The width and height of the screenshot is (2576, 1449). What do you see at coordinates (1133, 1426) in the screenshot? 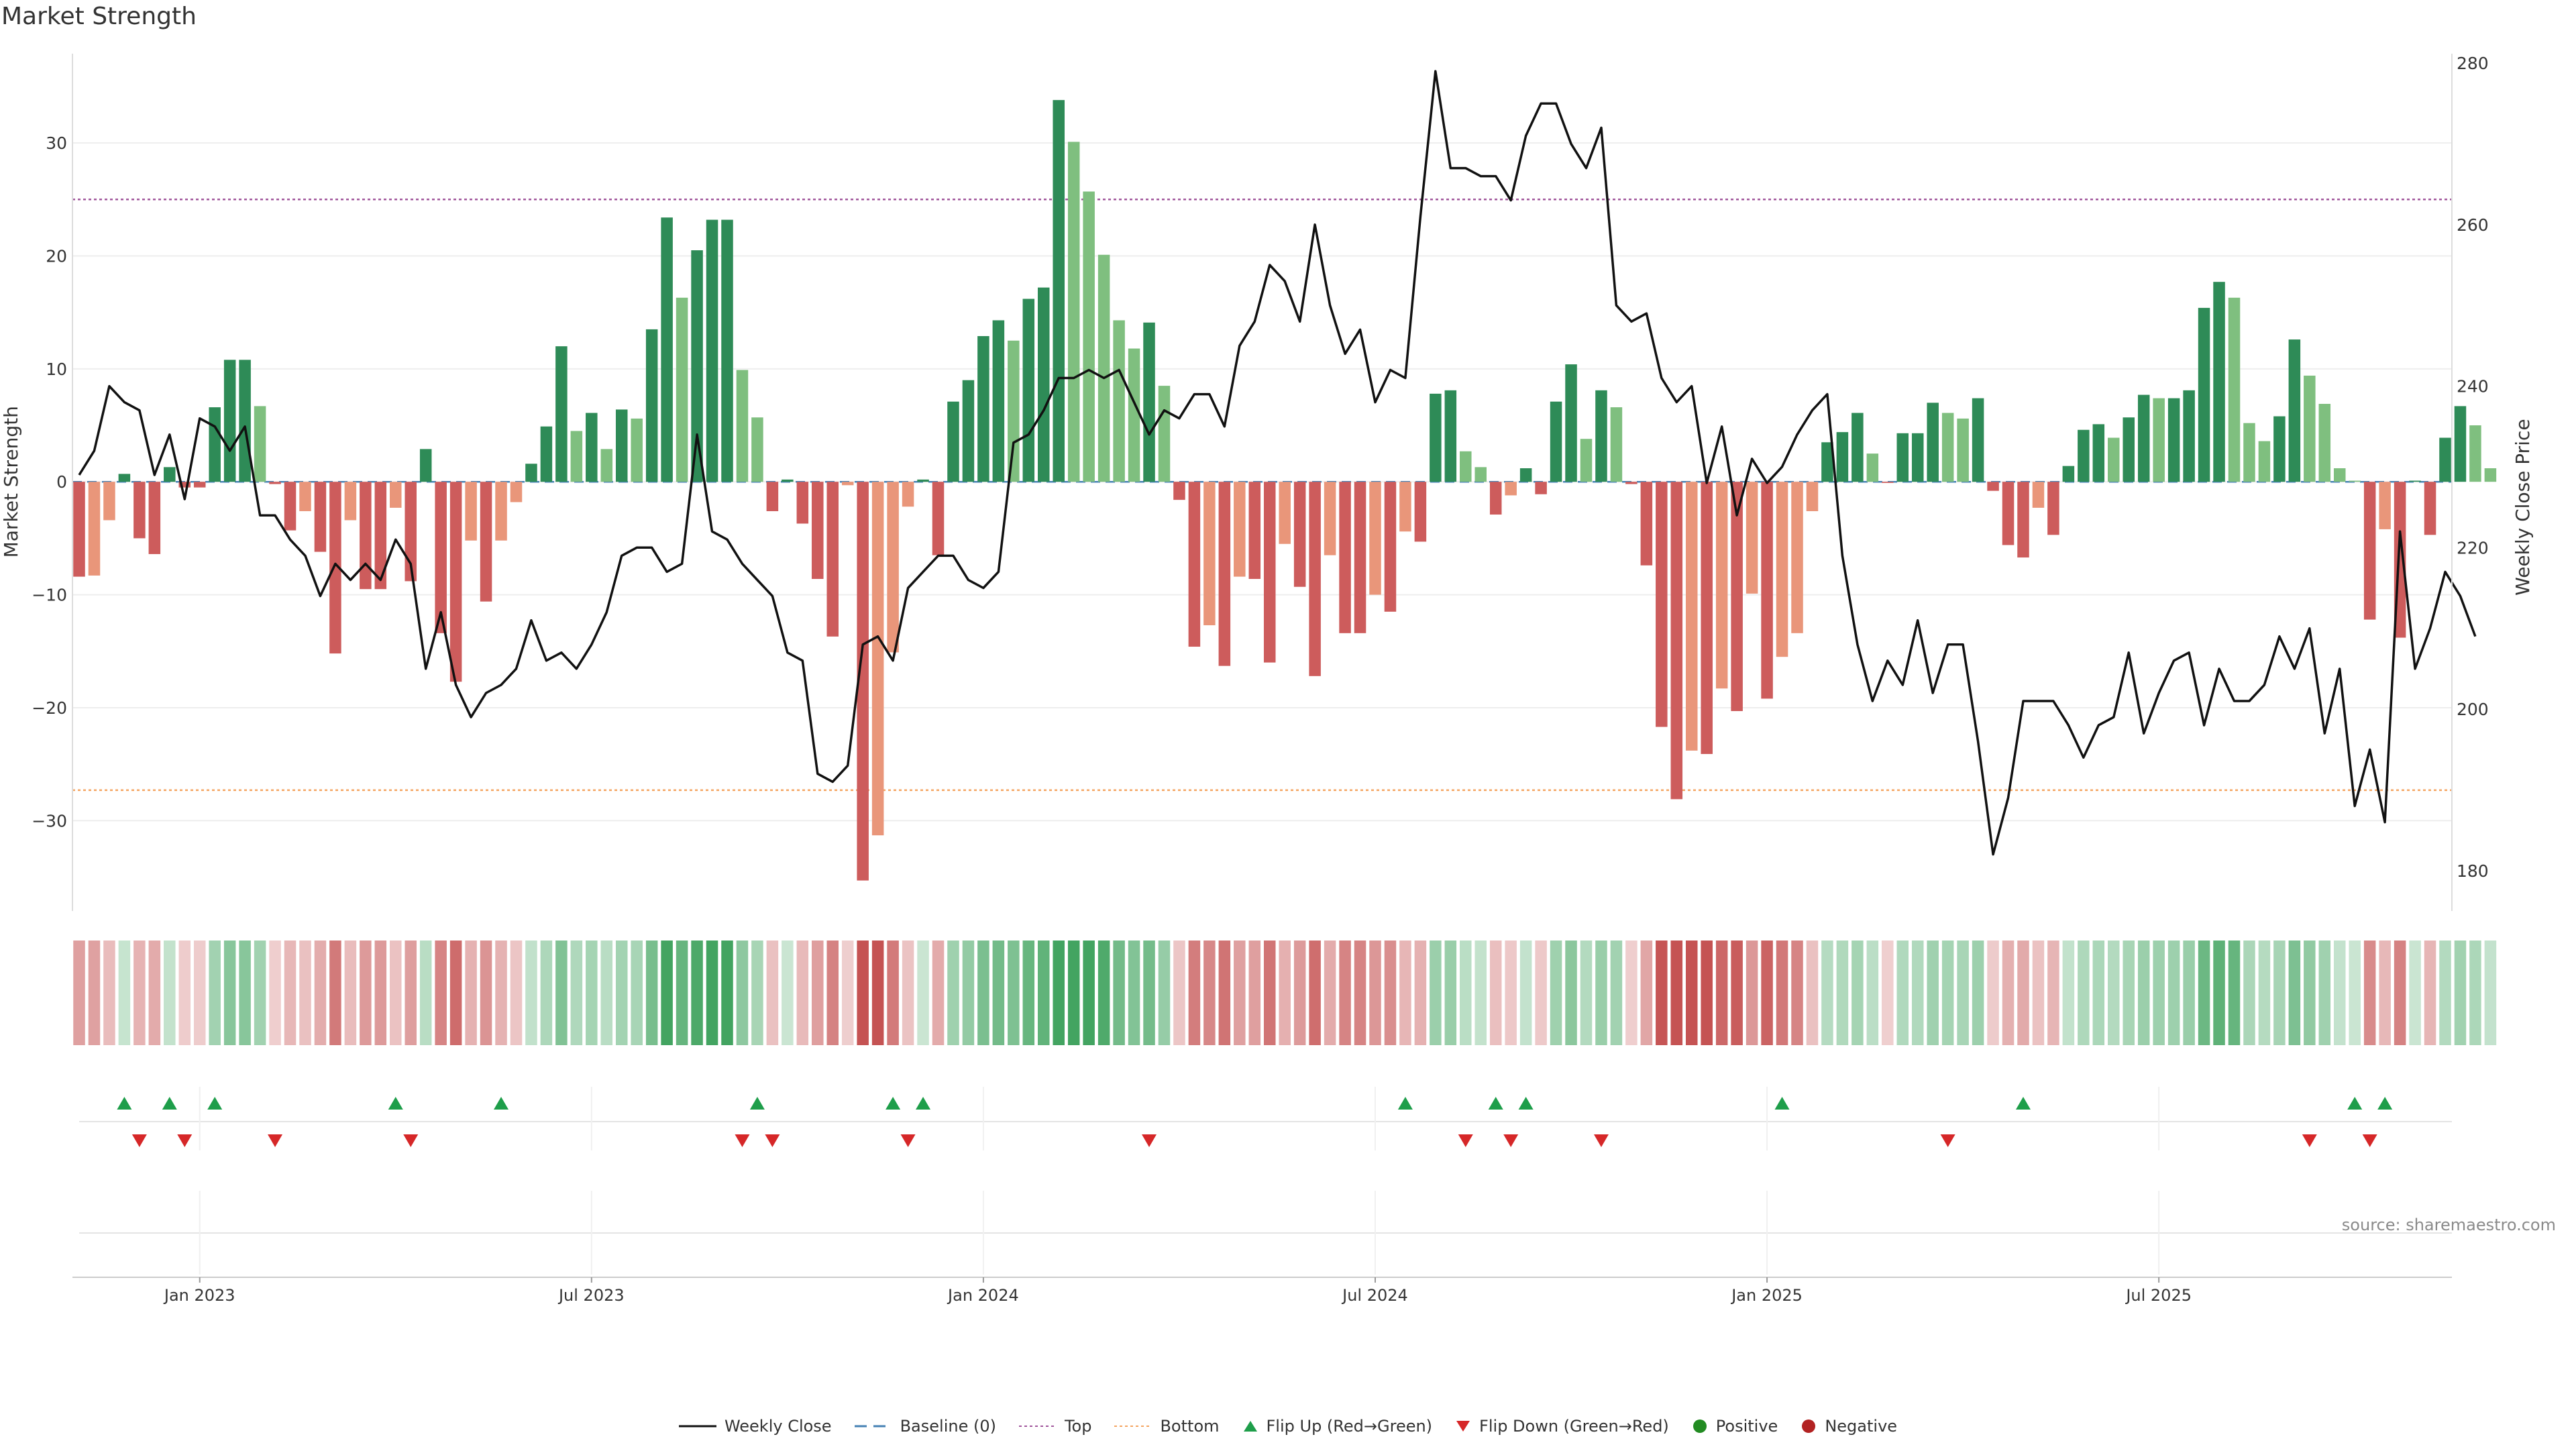
I see `bottom-line-swatch` at bounding box center [1133, 1426].